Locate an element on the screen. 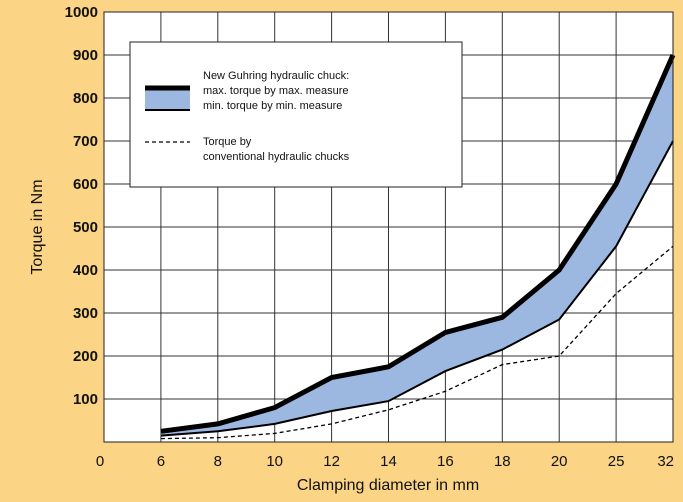  legend-entry1-line3: min. torque by min. measure is located at coordinates (272, 106).